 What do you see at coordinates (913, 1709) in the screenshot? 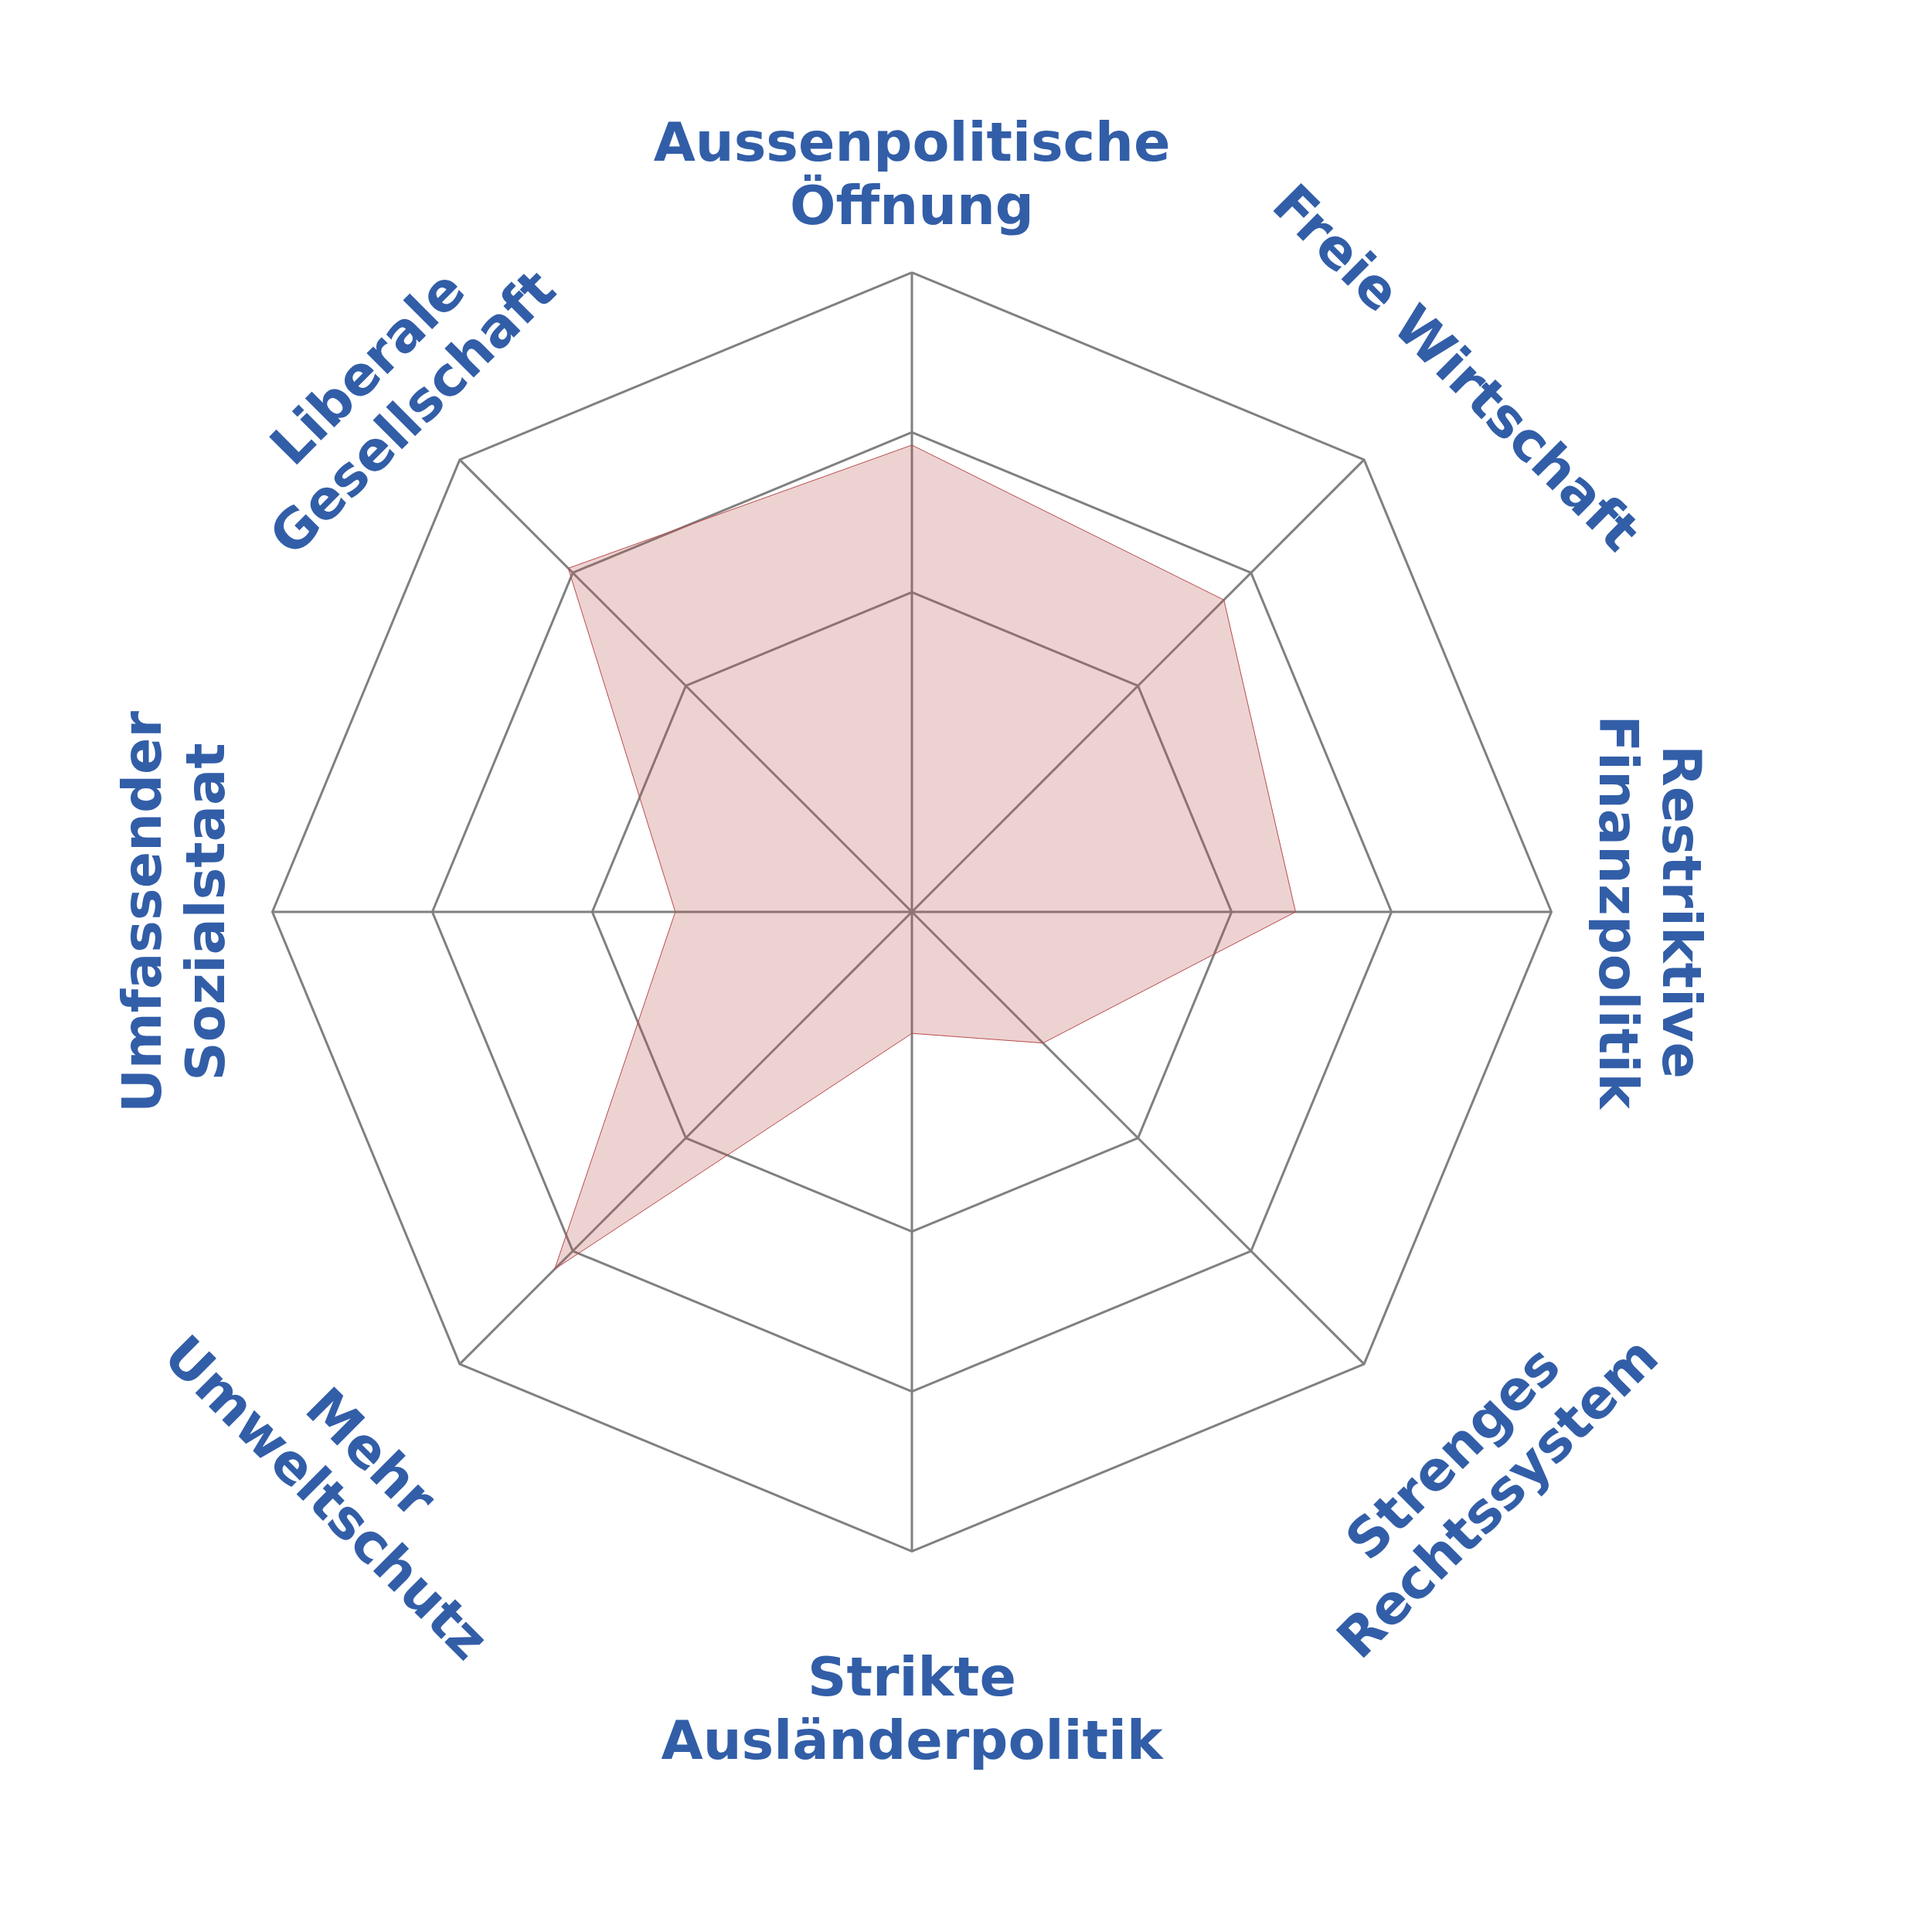
I see `spoke-label: Strikte Ausländerpolitik` at bounding box center [913, 1709].